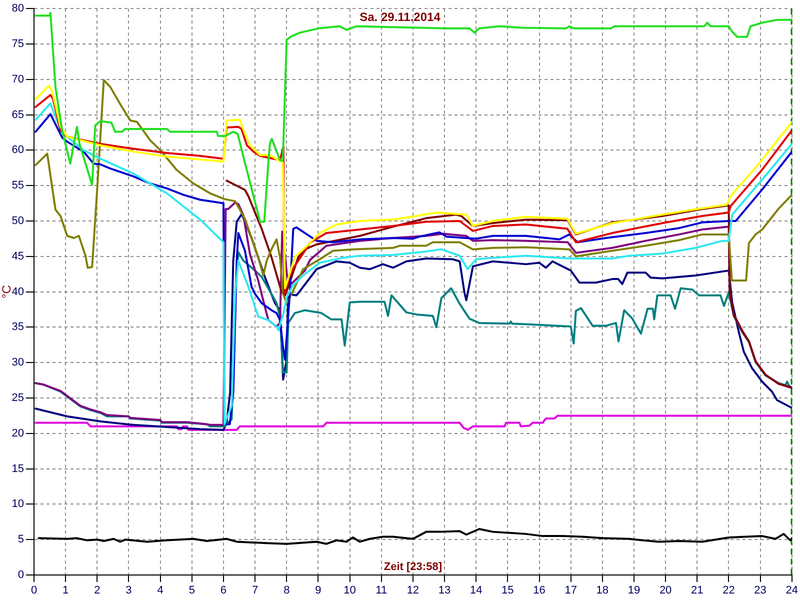 The width and height of the screenshot is (800, 600). I want to click on x-tick-label: 21, so click(697, 590).